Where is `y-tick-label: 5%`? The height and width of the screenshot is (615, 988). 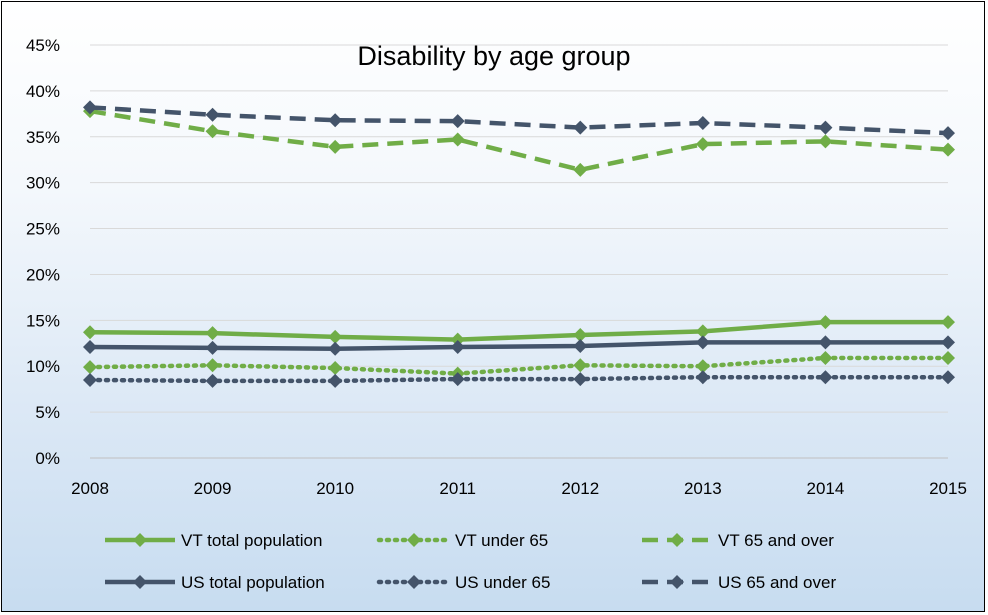
y-tick-label: 5% is located at coordinates (47, 412).